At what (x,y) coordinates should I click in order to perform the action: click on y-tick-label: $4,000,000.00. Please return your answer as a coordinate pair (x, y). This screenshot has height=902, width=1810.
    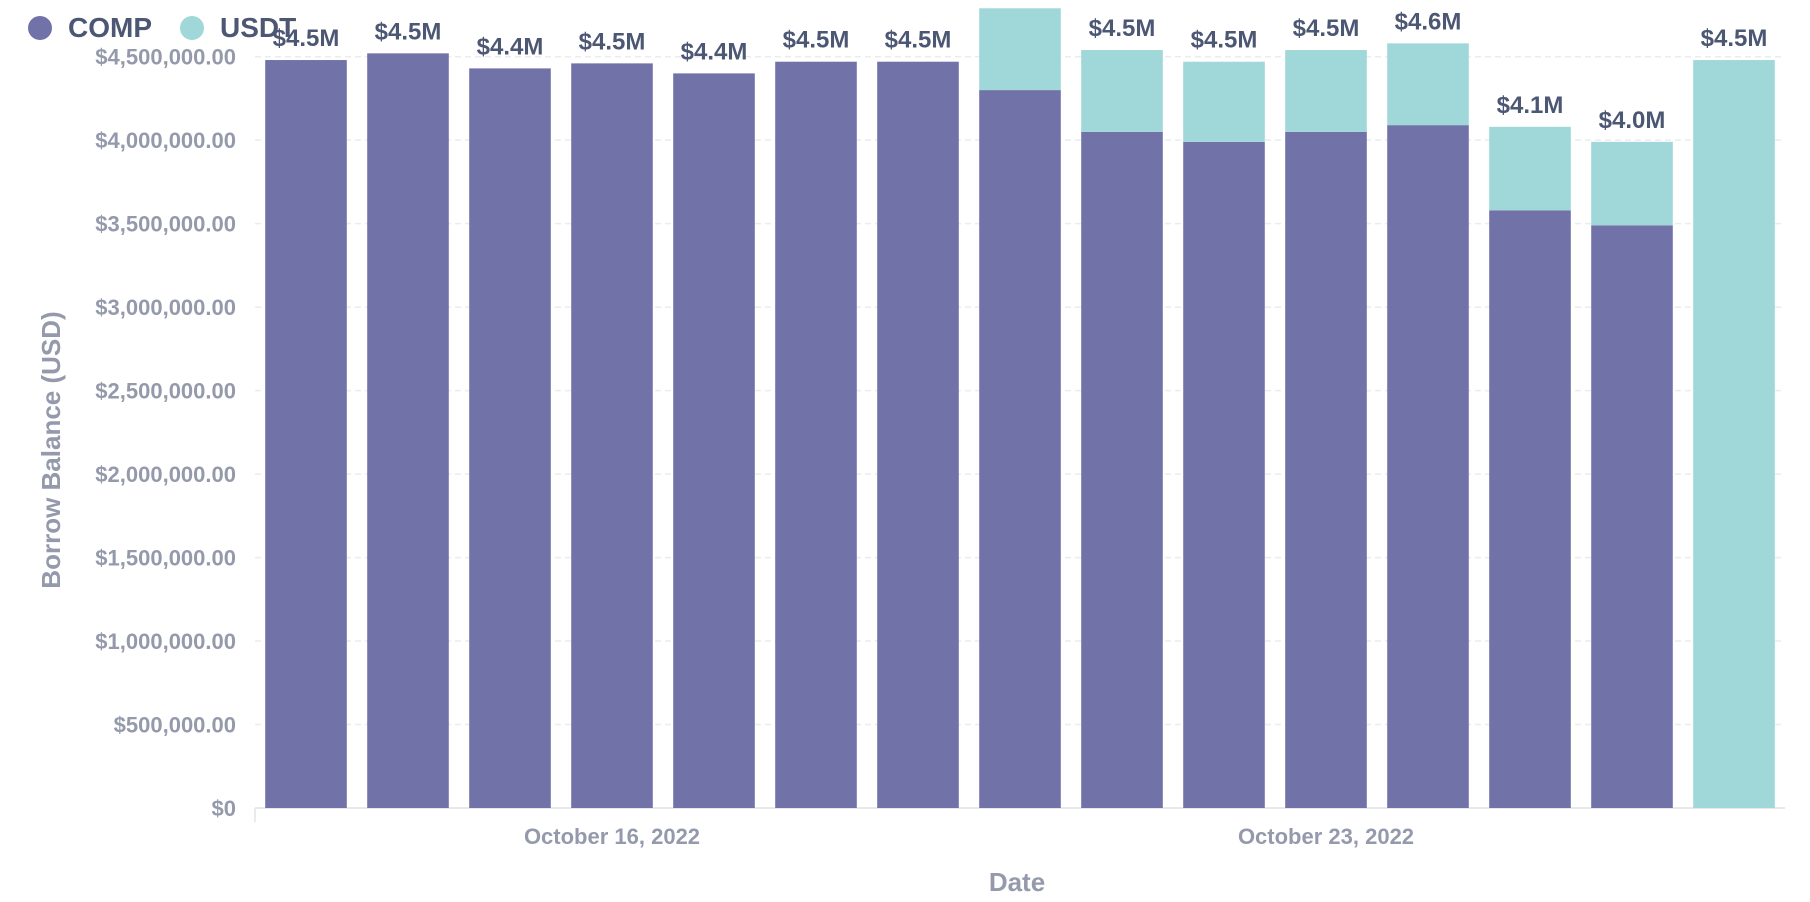
    Looking at the image, I should click on (165, 140).